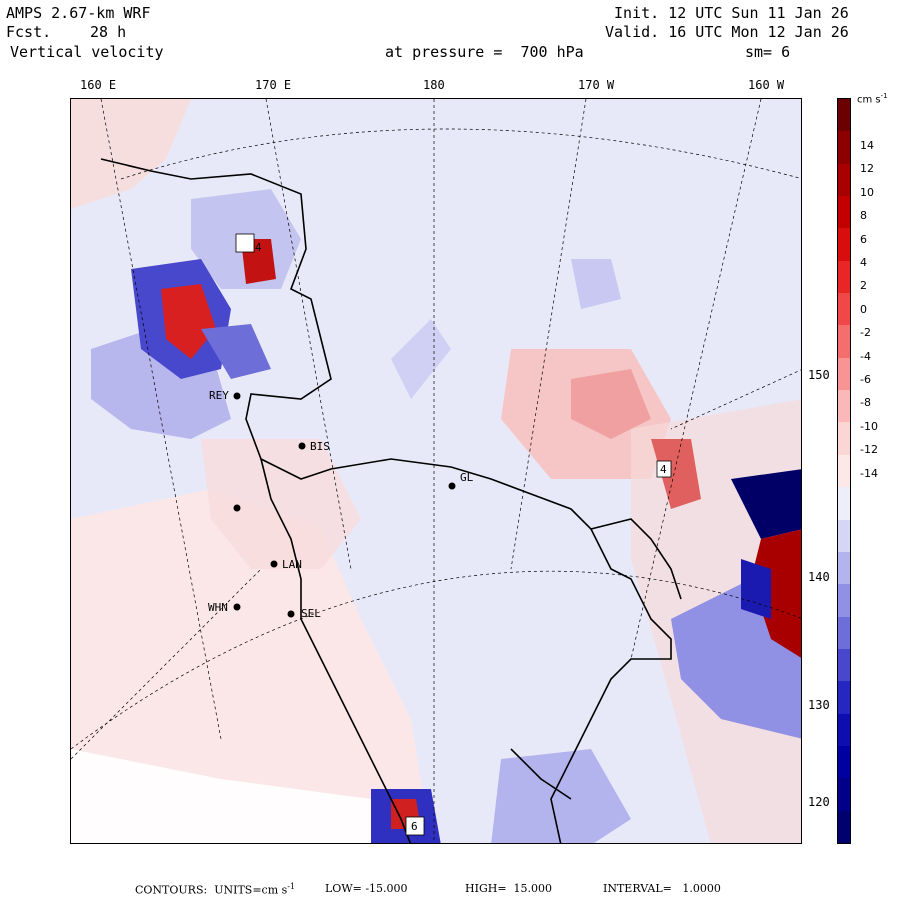  What do you see at coordinates (726, 548) in the screenshot?
I see `intense-cells-east` at bounding box center [726, 548].